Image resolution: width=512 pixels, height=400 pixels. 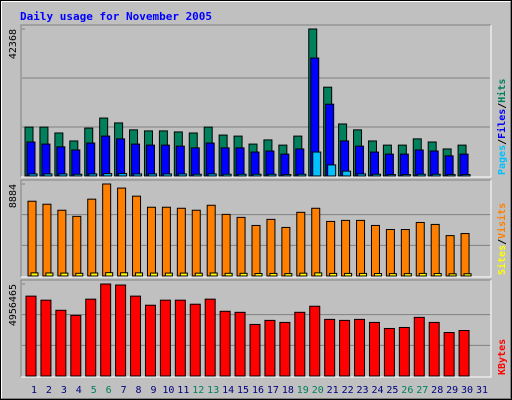 What do you see at coordinates (124, 390) in the screenshot?
I see `x-tick-label: 7` at bounding box center [124, 390].